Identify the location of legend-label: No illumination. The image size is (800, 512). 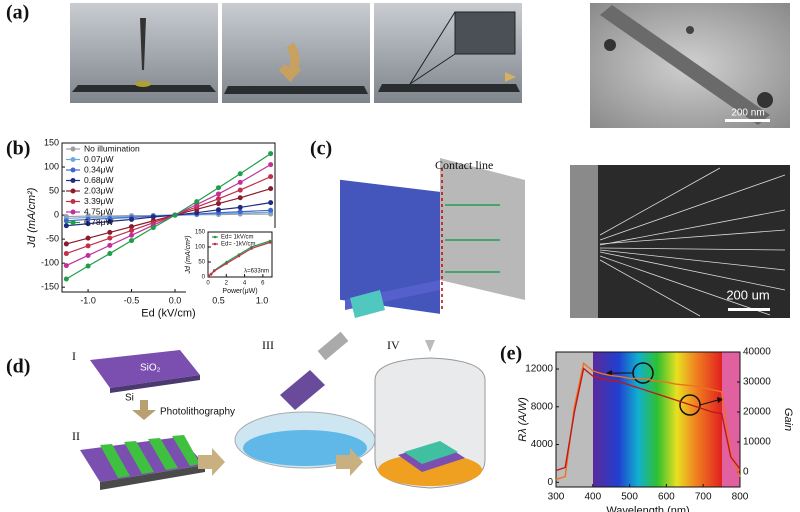
(112, 148).